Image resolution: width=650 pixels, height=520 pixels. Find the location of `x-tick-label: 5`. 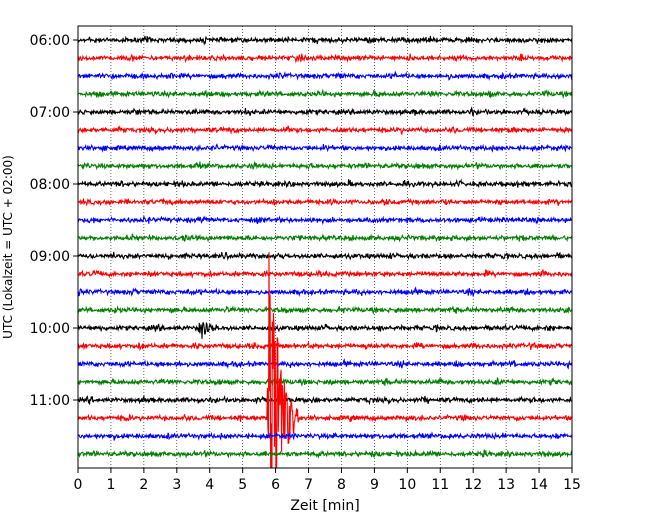

x-tick-label: 5 is located at coordinates (242, 485).